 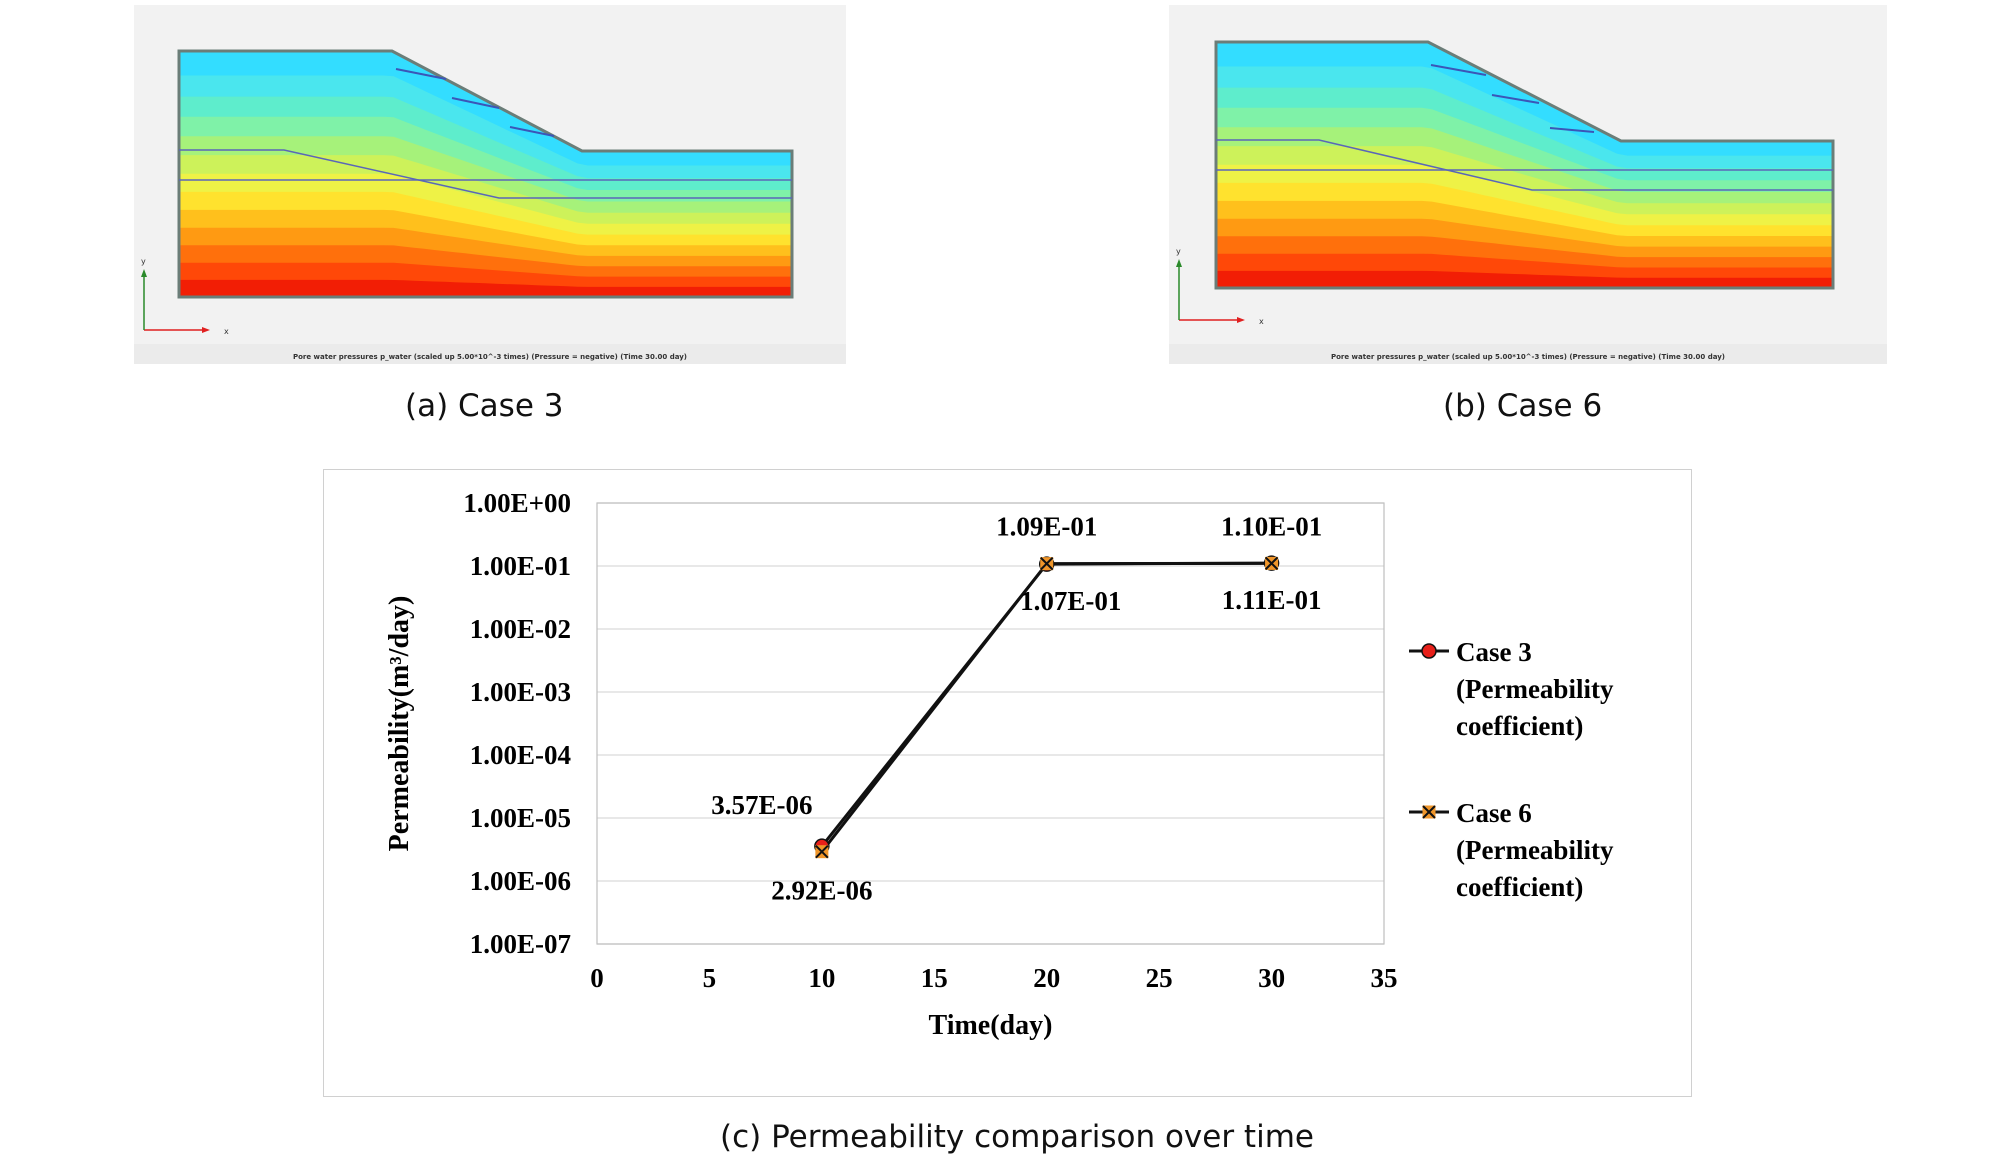 What do you see at coordinates (520, 755) in the screenshot?
I see `y-tick-label: 1.00E-04` at bounding box center [520, 755].